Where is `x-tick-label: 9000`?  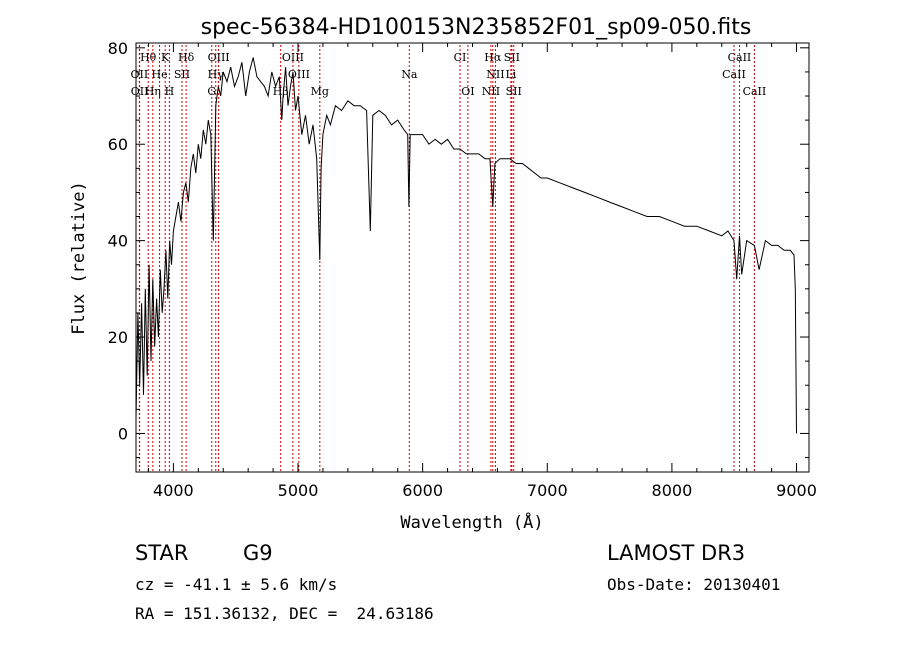 x-tick-label: 9000 is located at coordinates (796, 490).